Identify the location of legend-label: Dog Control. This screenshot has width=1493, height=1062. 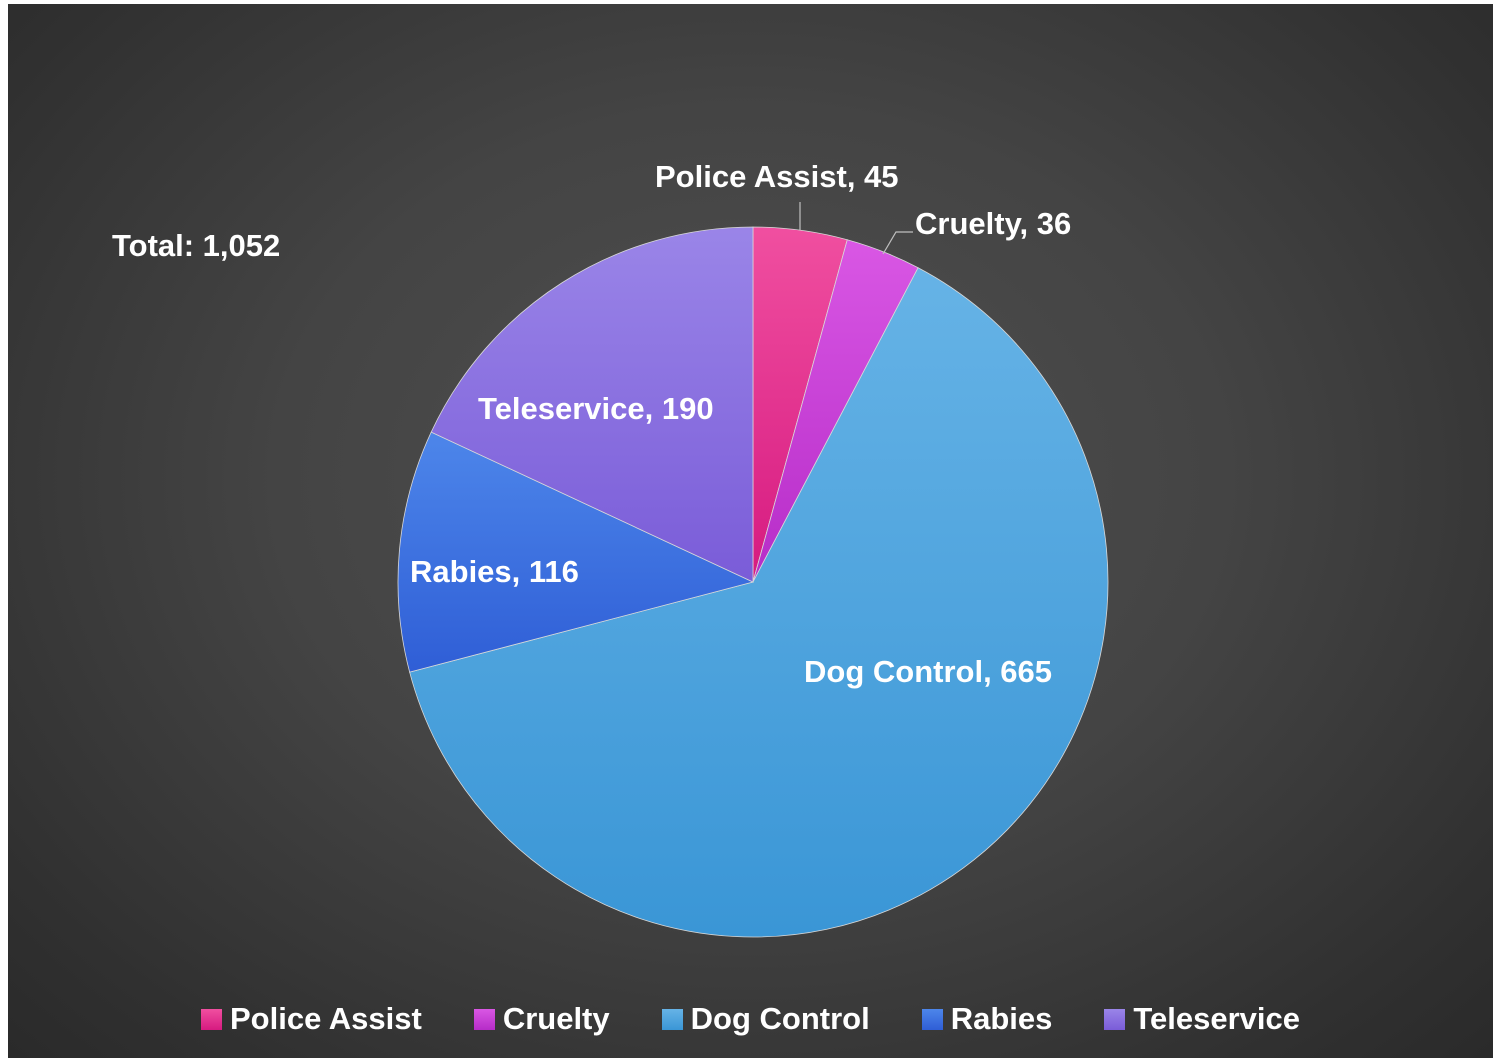
(780, 1018).